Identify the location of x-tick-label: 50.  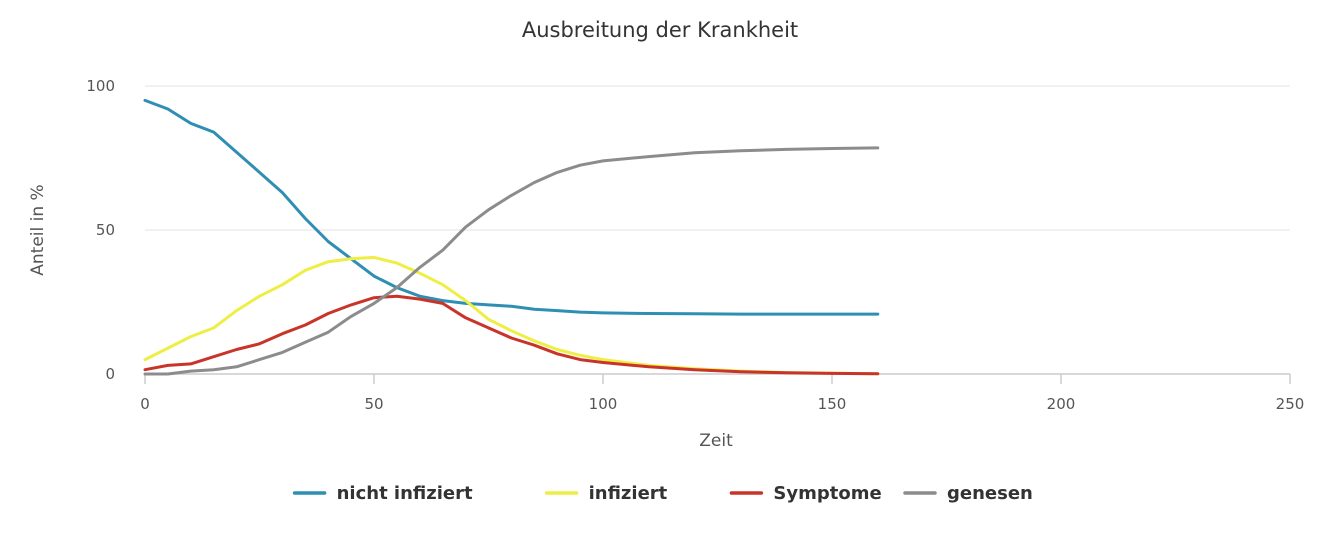
(373, 404).